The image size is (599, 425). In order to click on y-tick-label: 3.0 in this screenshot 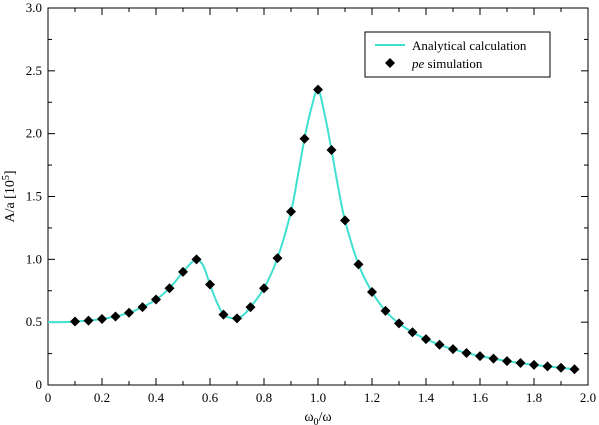, I will do `click(34, 7)`.